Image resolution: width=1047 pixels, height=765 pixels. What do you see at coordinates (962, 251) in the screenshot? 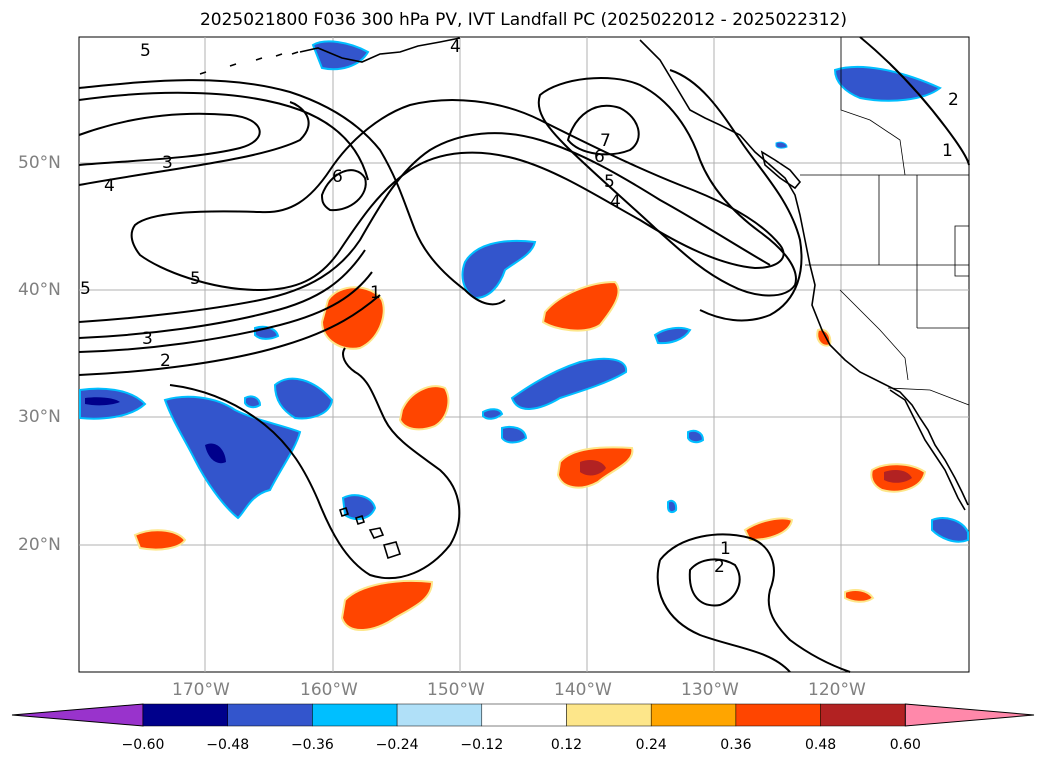
I see `state-border` at bounding box center [962, 251].